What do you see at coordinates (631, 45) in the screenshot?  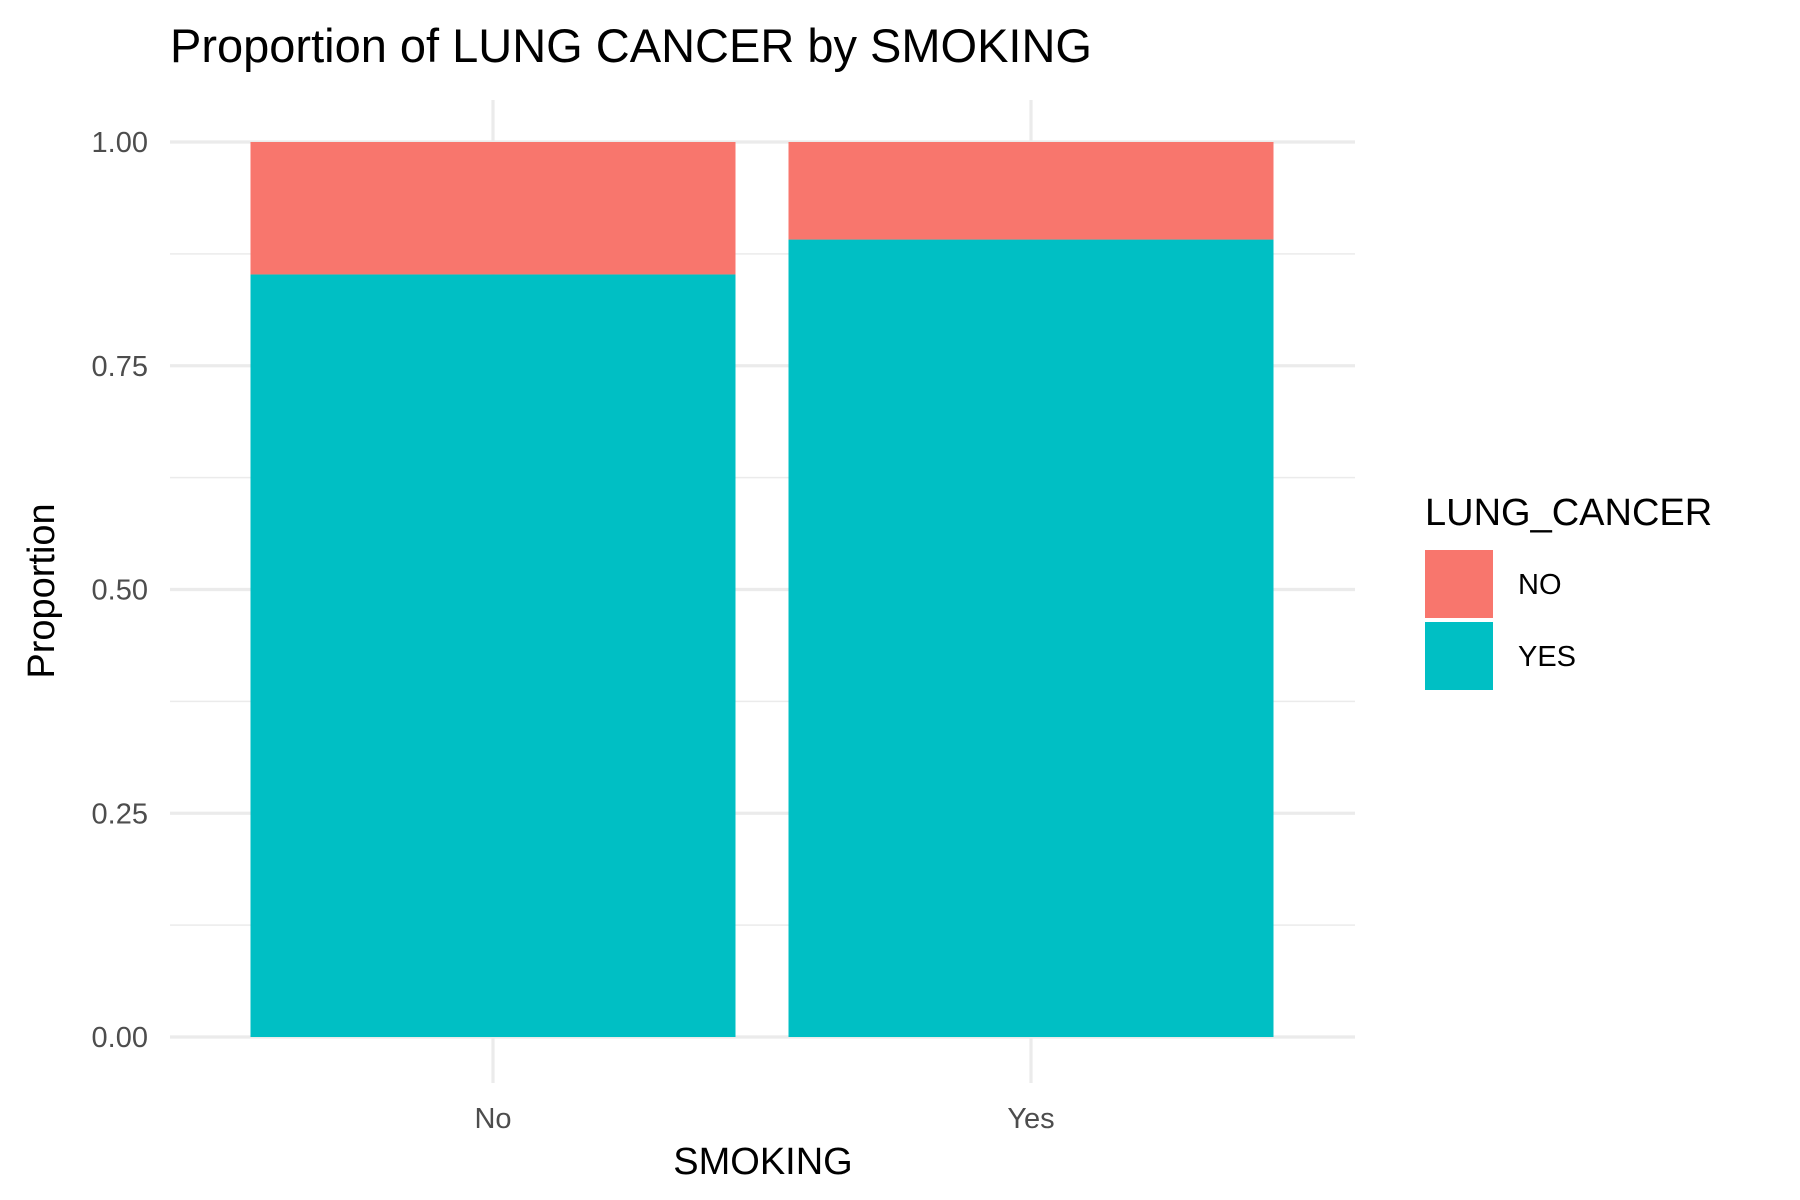 I see `chart-title: Proportion of LUNG CANCER by SMOKING` at bounding box center [631, 45].